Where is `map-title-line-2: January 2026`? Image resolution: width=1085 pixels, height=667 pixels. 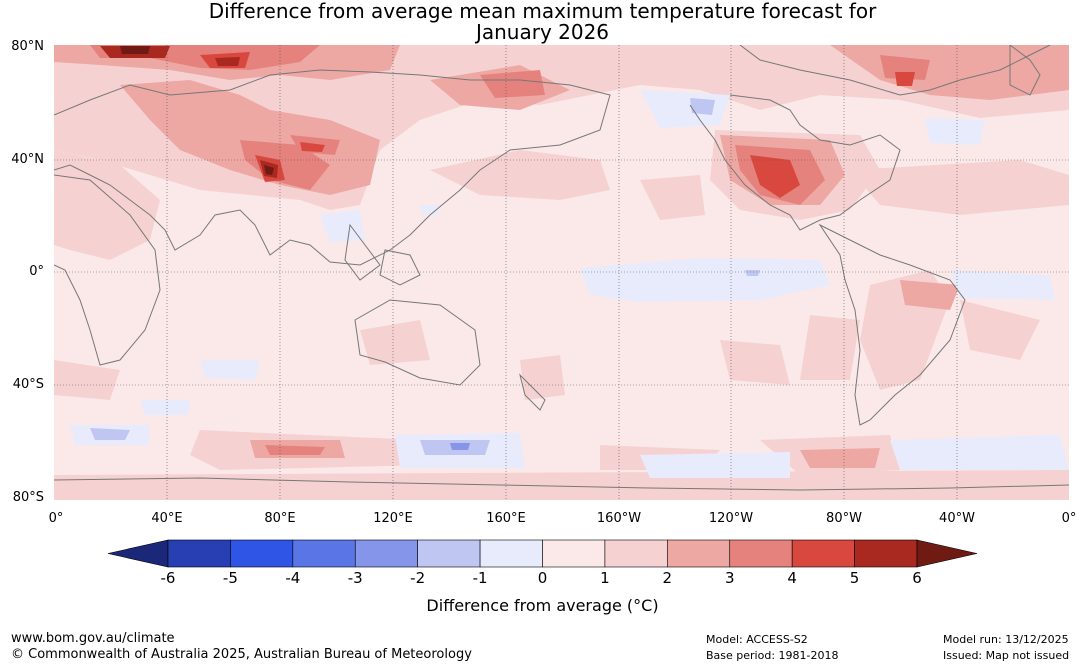
map-title-line-2: January 2026 is located at coordinates (542, 32).